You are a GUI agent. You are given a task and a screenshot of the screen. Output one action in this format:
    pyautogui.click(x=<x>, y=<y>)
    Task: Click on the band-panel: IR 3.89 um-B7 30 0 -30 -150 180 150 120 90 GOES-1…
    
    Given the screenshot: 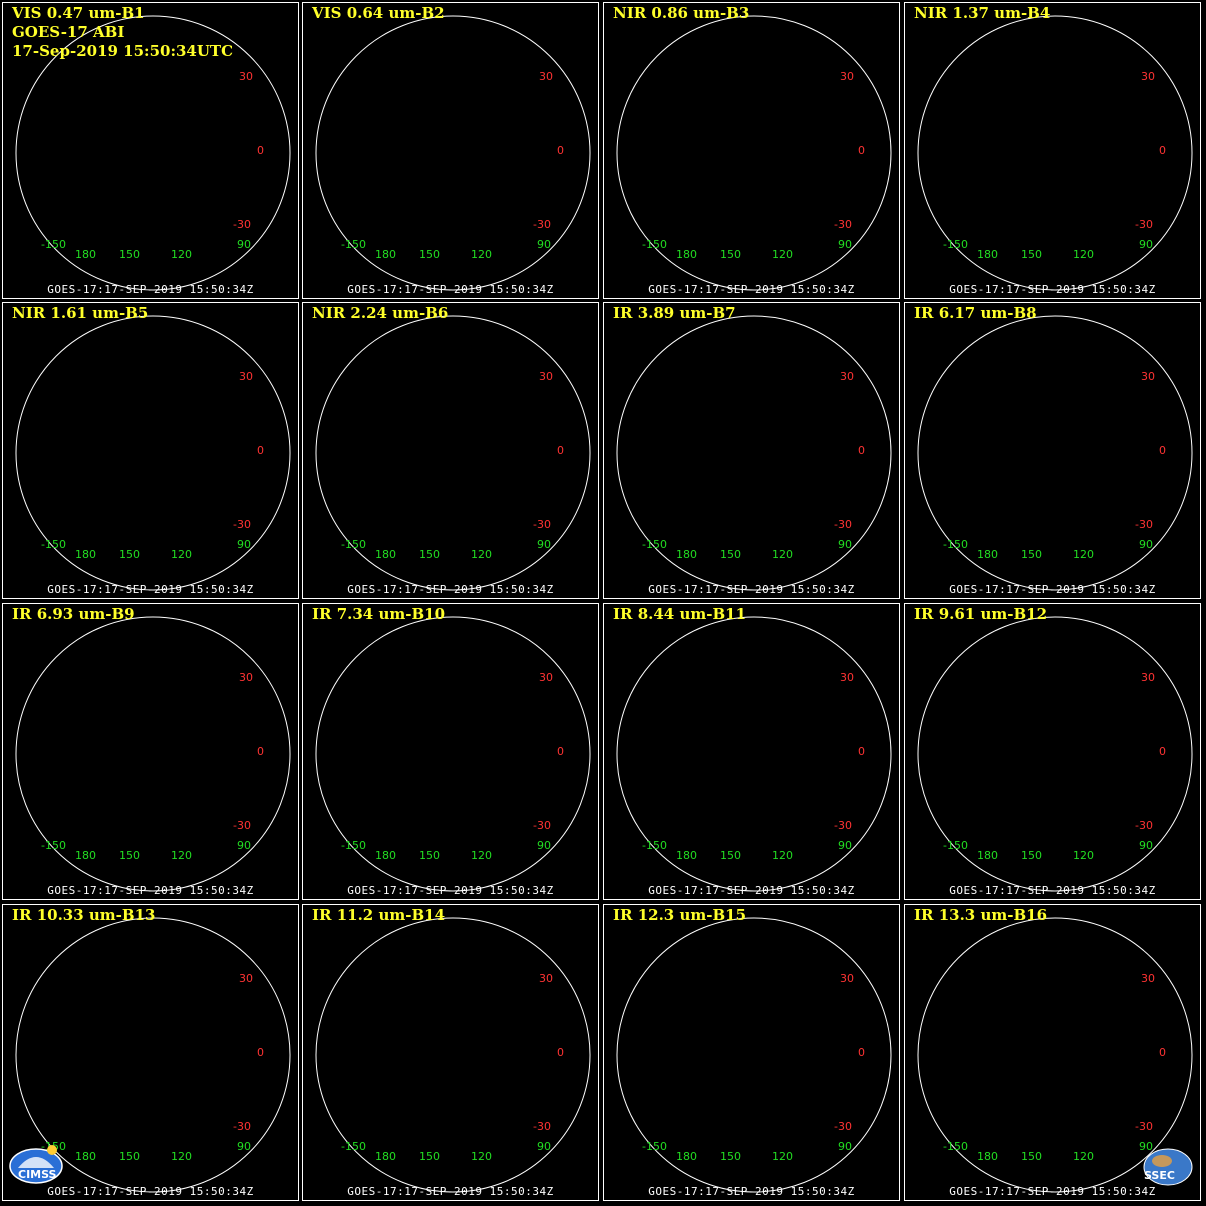 What is the action you would take?
    pyautogui.click(x=751, y=450)
    